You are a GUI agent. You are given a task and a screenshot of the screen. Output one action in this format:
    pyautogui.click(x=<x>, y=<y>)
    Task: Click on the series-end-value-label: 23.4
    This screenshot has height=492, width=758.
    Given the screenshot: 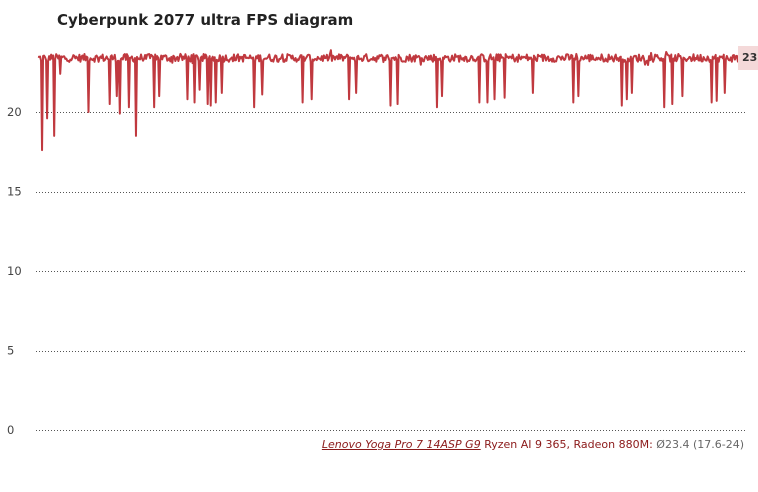 What is the action you would take?
    pyautogui.click(x=748, y=58)
    